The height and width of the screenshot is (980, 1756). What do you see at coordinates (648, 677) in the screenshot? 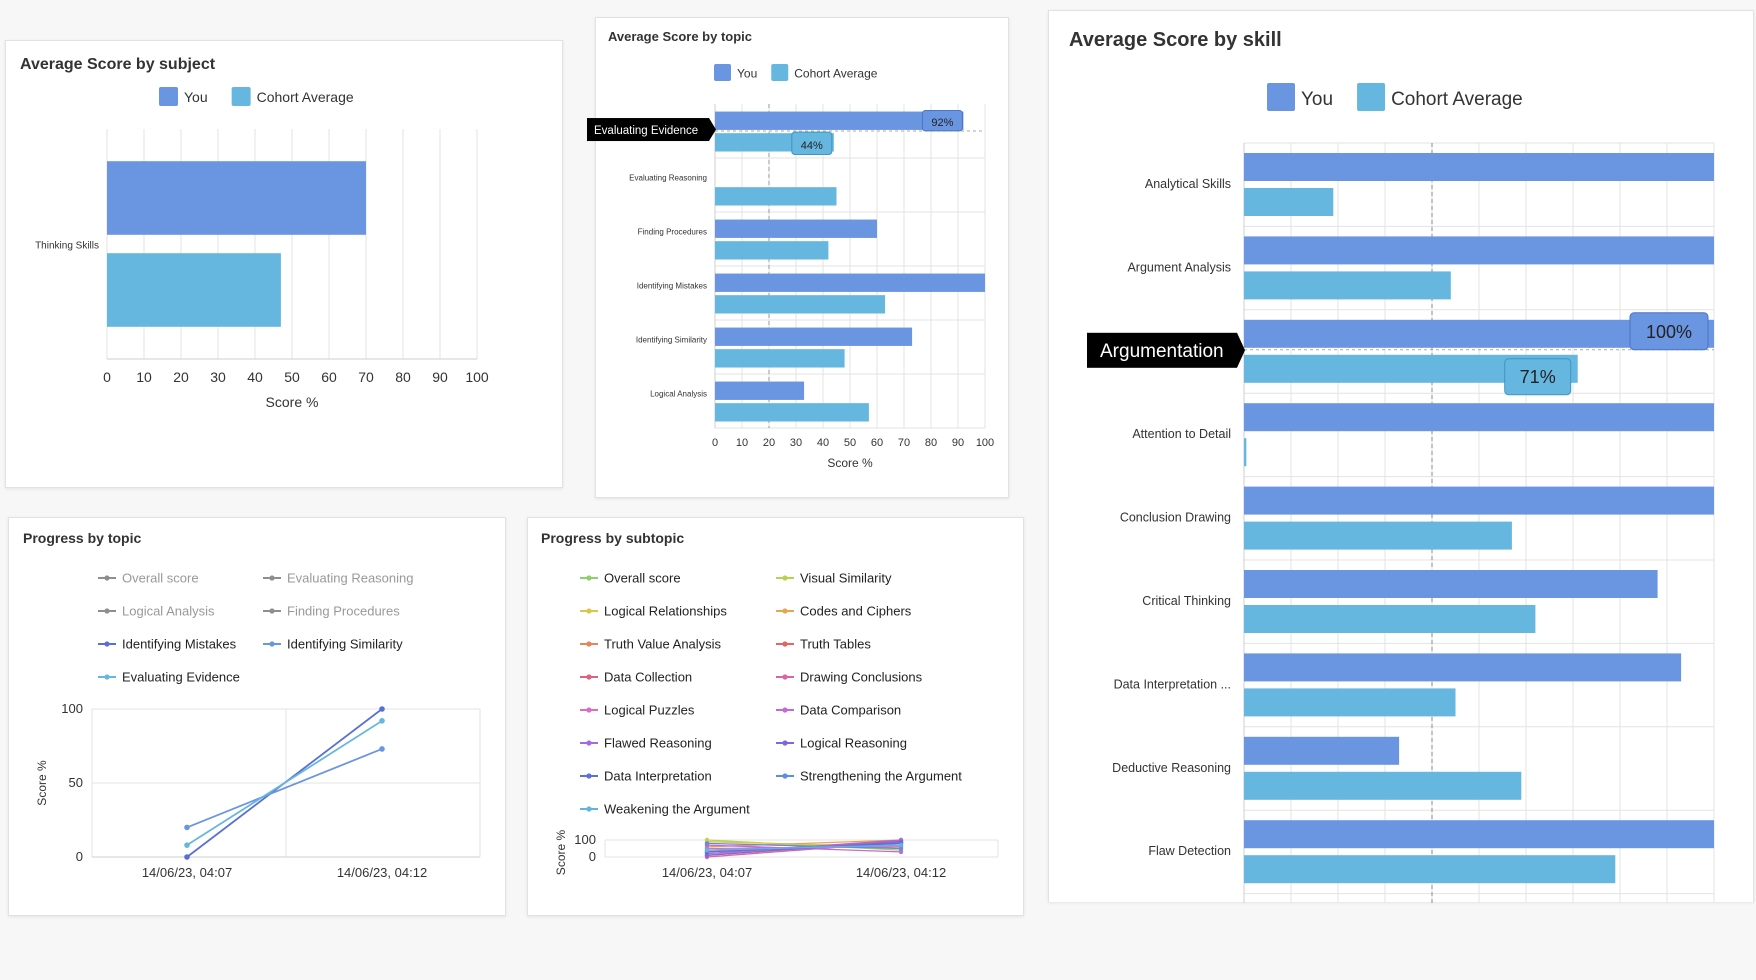
I see `psub-legend-label: Data Collection` at bounding box center [648, 677].